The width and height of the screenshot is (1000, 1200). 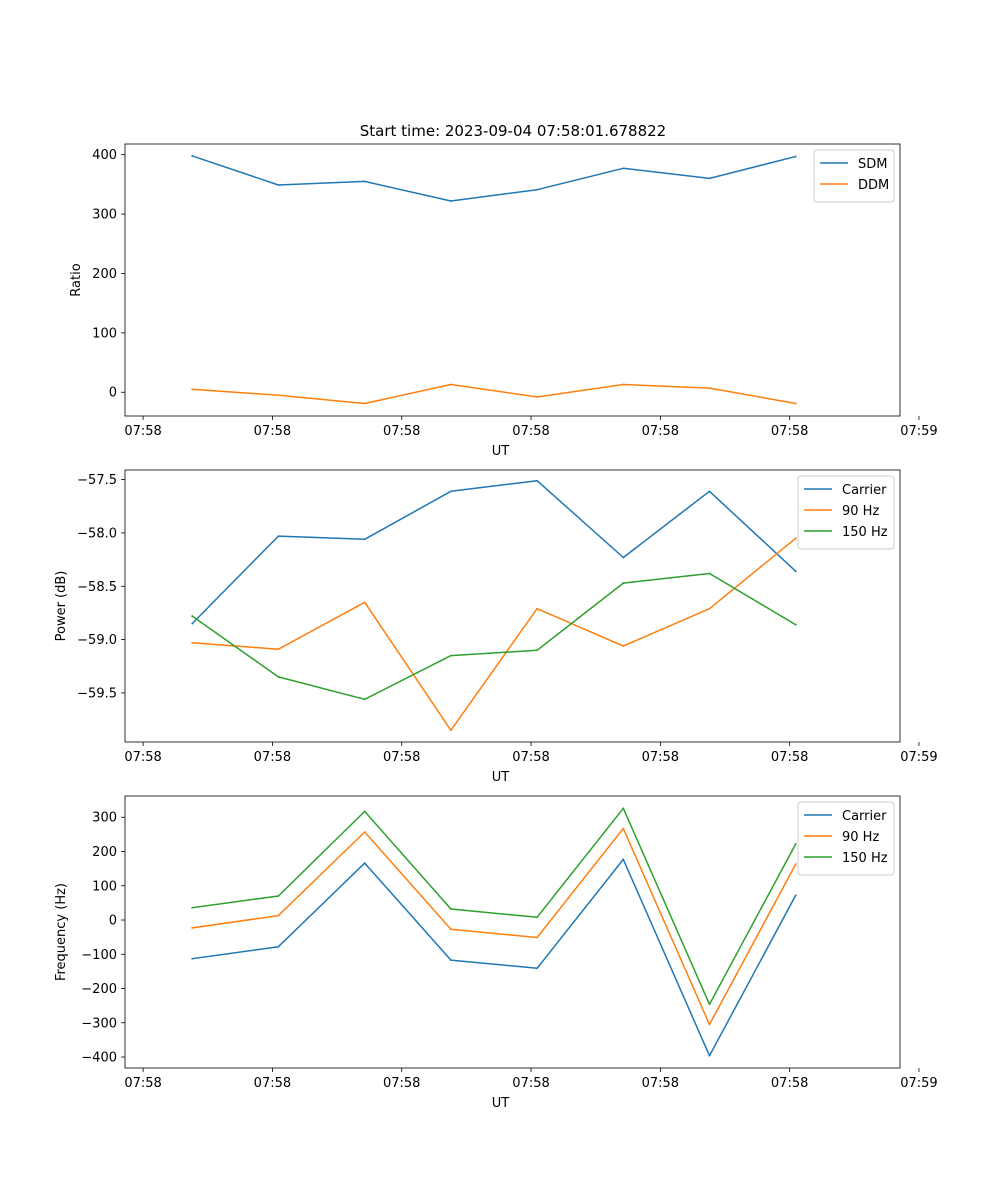 What do you see at coordinates (873, 185) in the screenshot?
I see `legend-label: DDM` at bounding box center [873, 185].